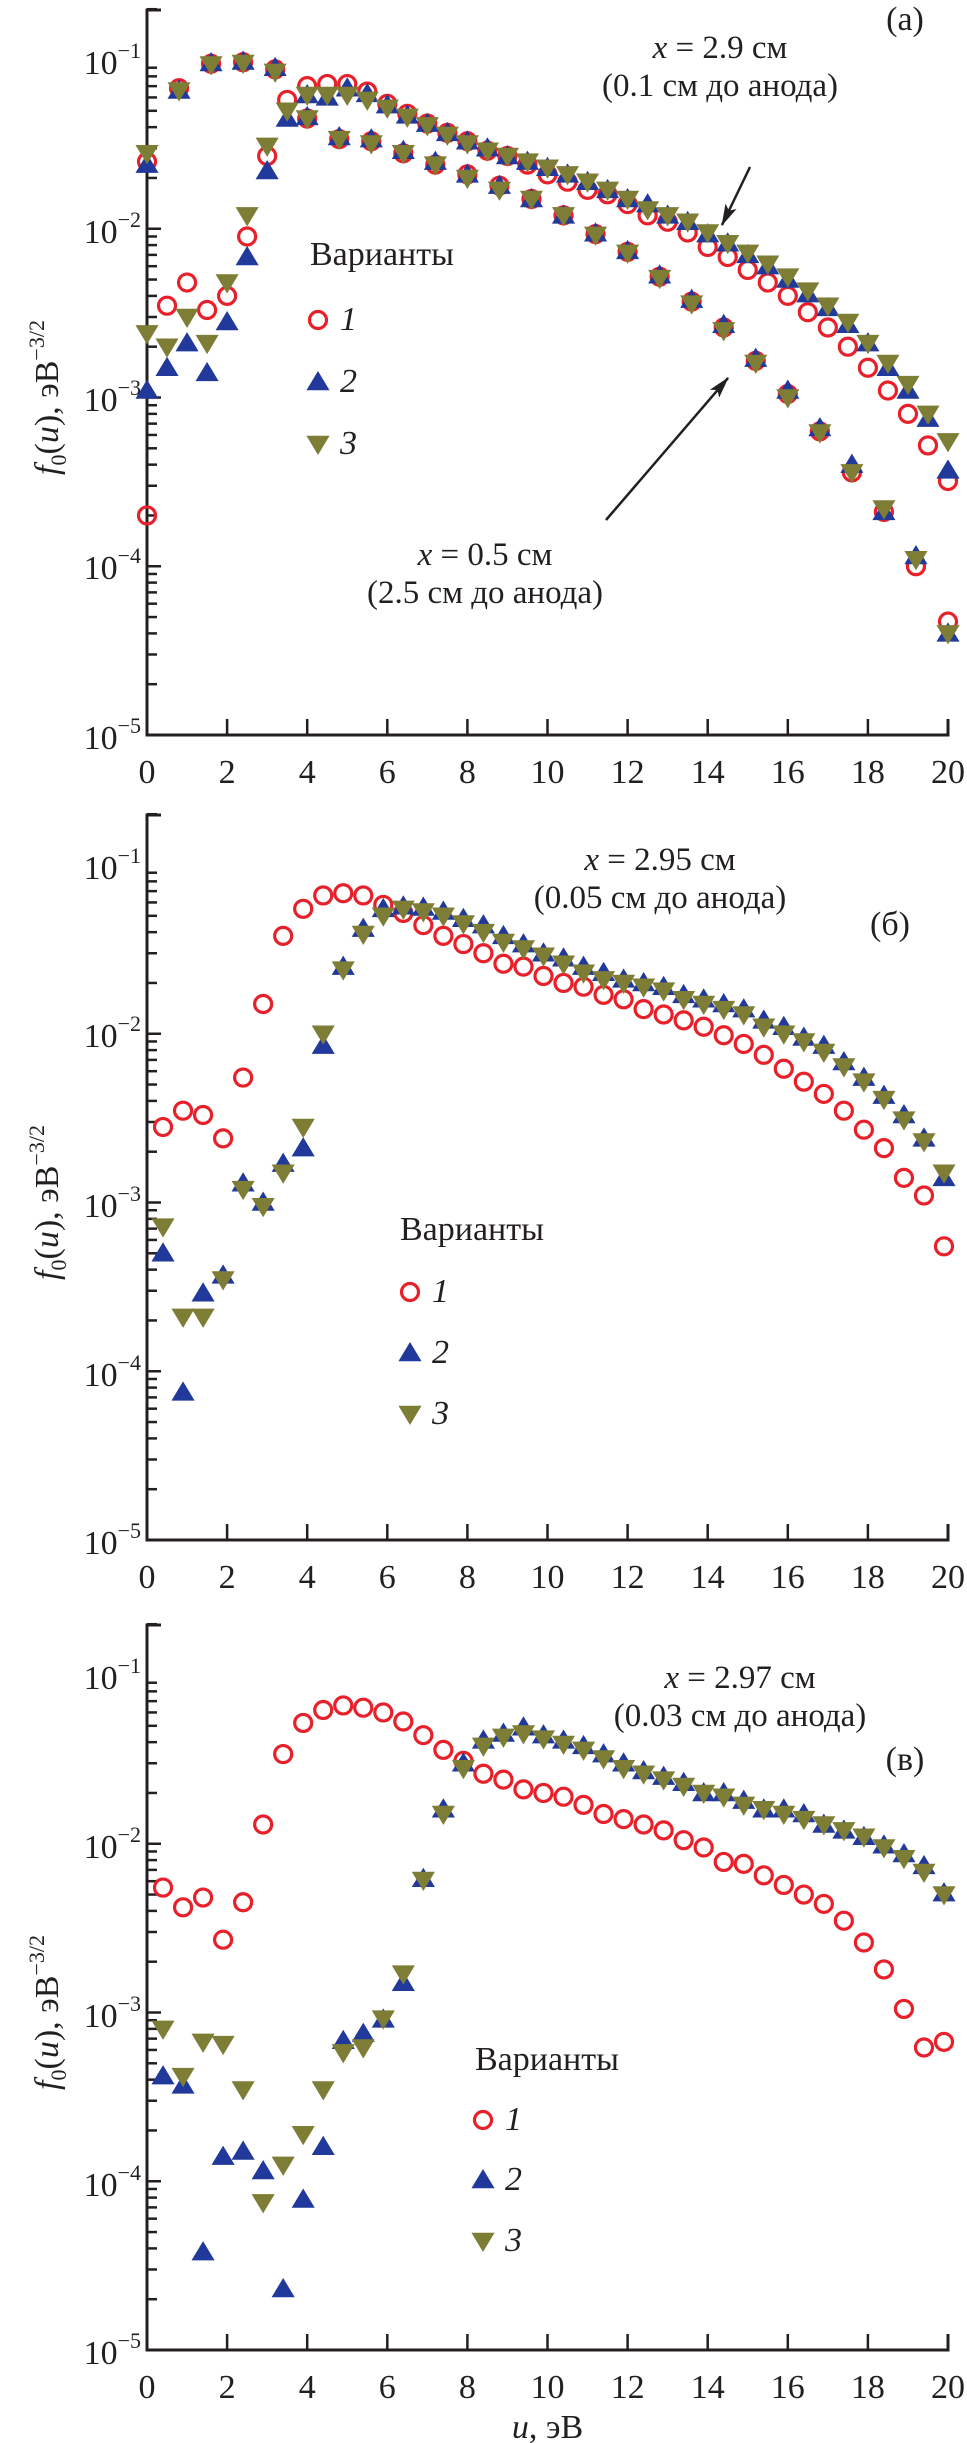  What do you see at coordinates (890, 924) in the screenshot?
I see `panel-label: (б)` at bounding box center [890, 924].